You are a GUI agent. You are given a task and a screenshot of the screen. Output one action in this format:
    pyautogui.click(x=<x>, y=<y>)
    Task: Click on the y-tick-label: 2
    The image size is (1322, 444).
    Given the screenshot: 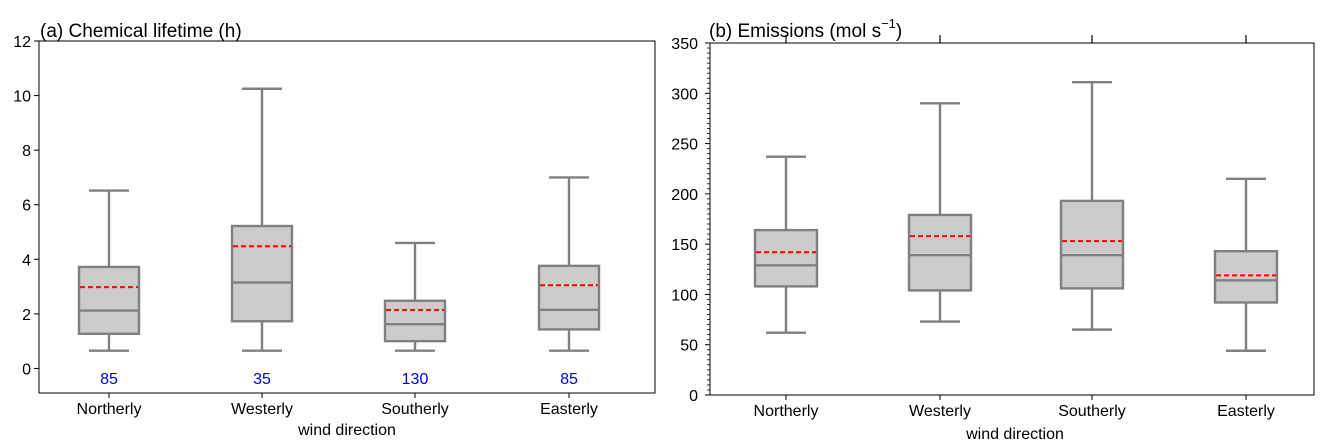 What is the action you would take?
    pyautogui.click(x=26, y=315)
    